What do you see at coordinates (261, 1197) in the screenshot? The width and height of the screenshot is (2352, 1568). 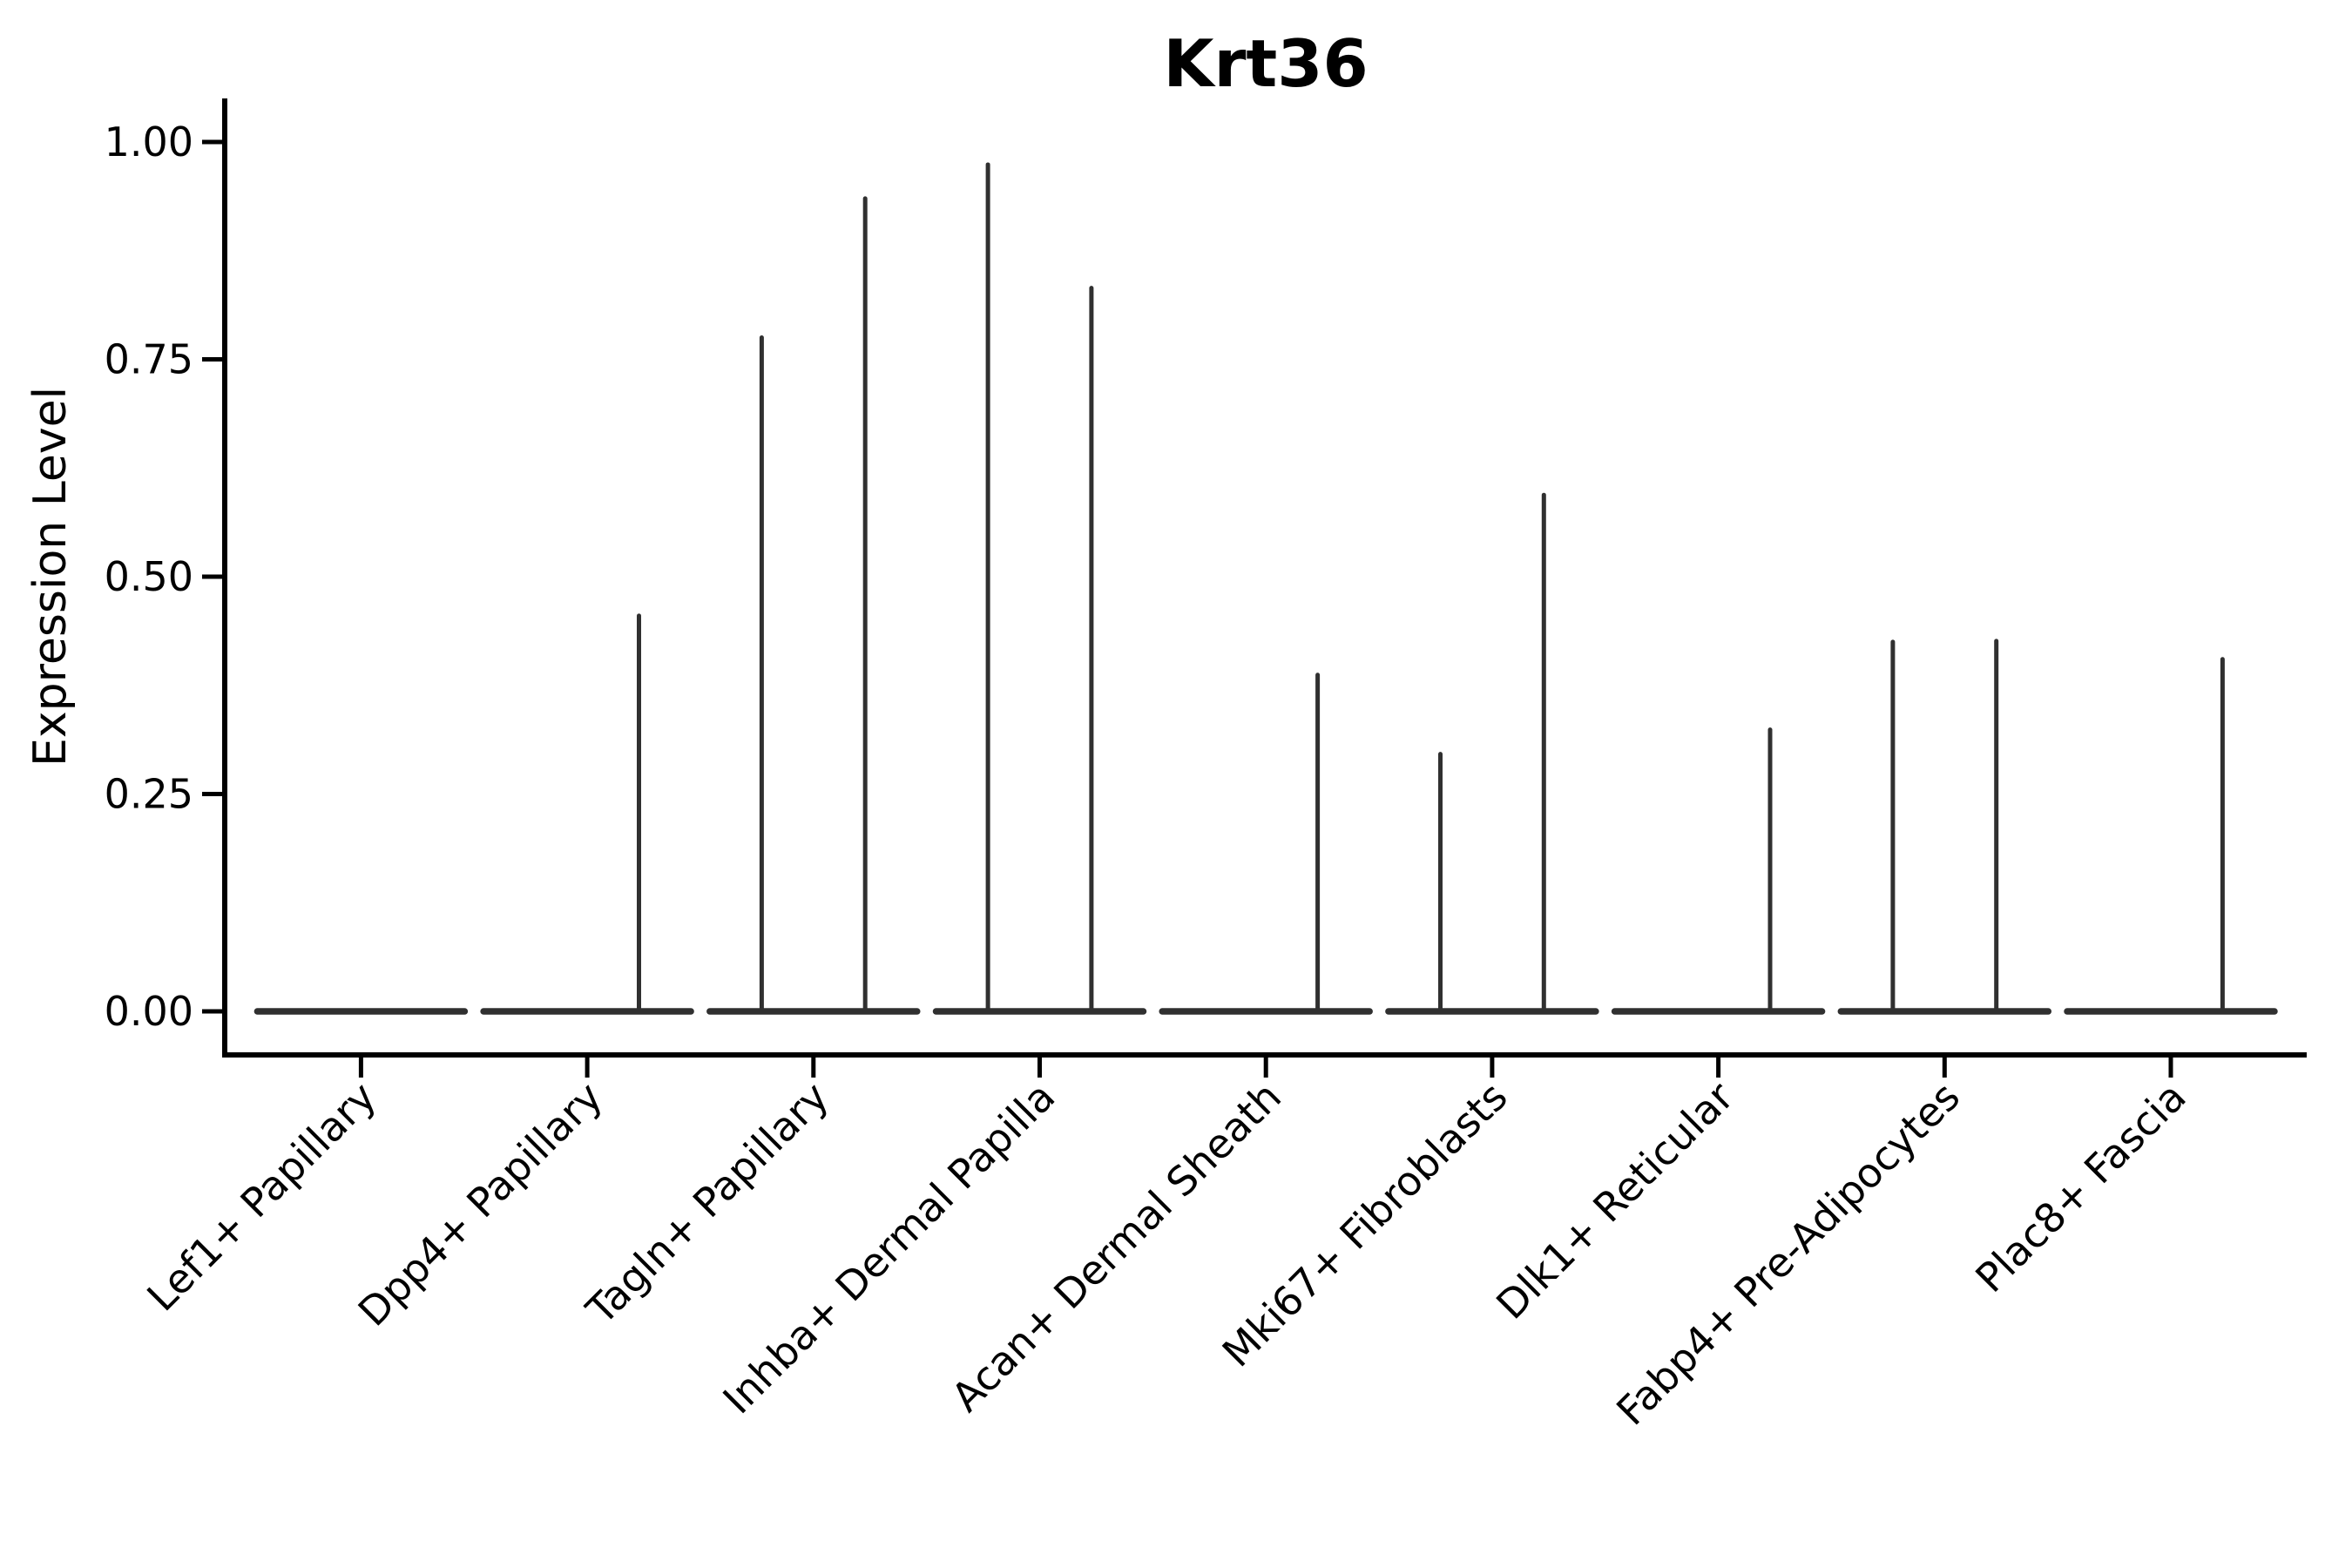 I see `x-category-label: Lef1+ Papillary` at bounding box center [261, 1197].